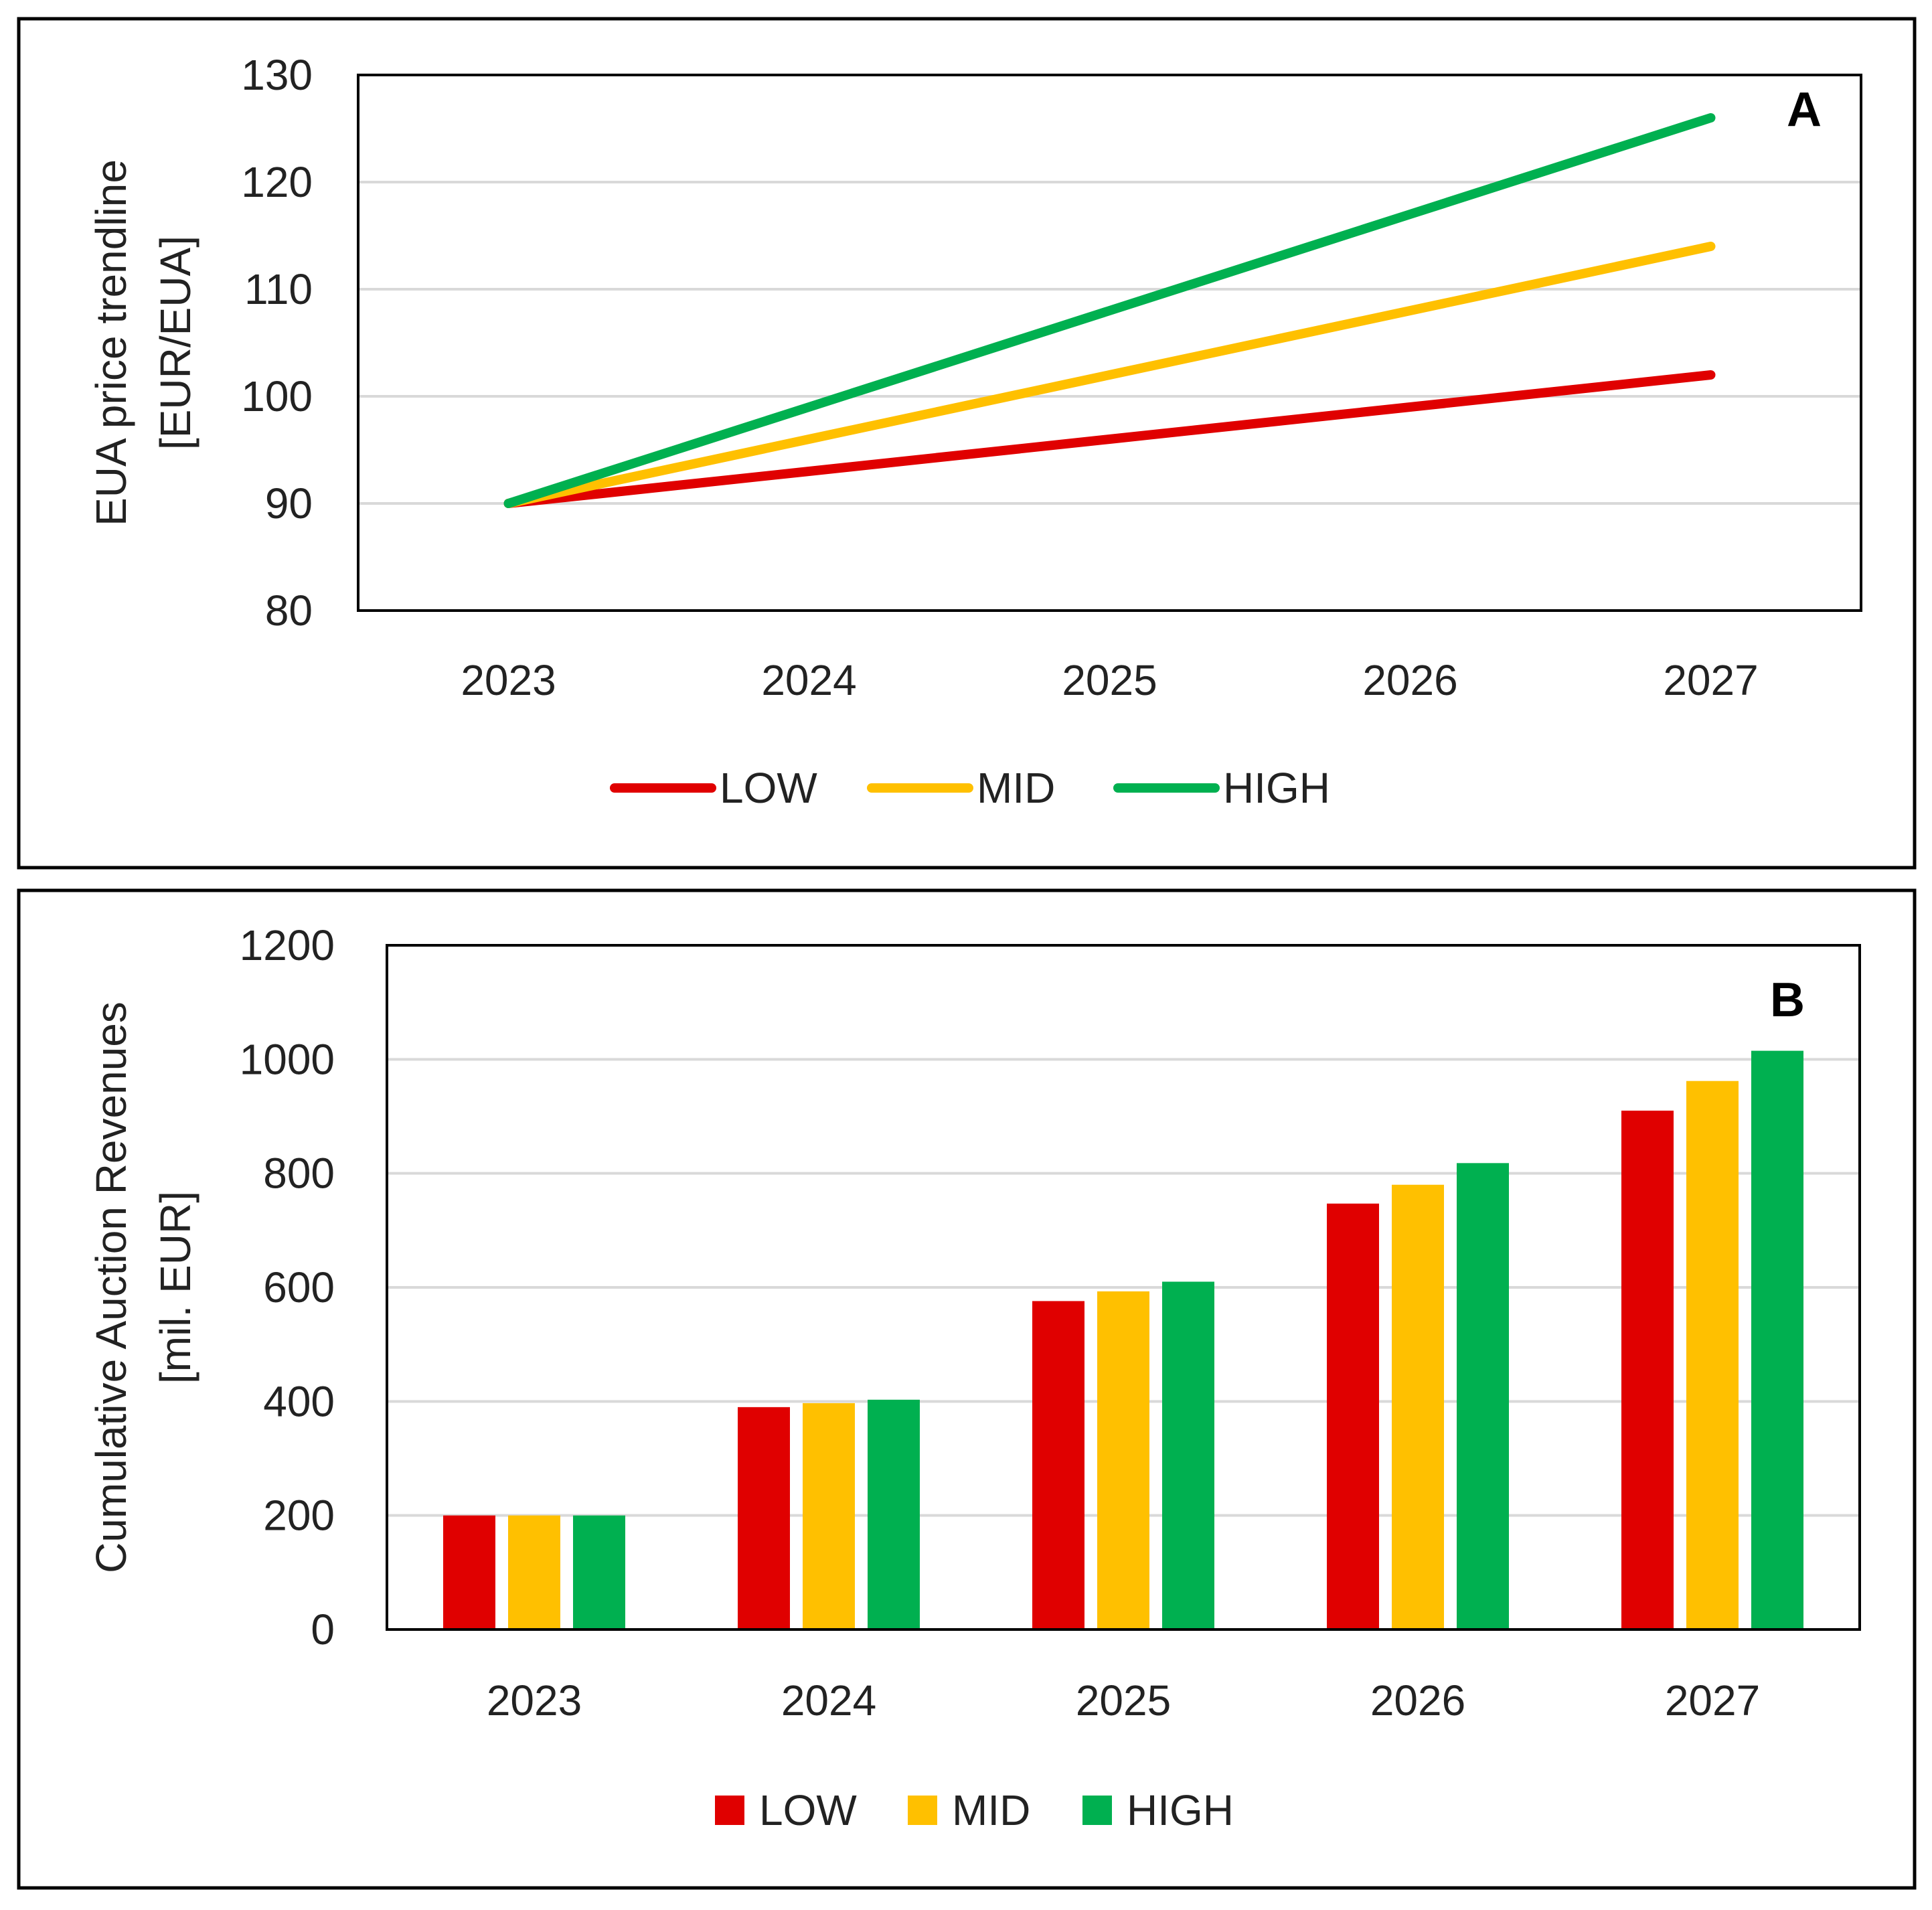 Image resolution: width=1932 pixels, height=1910 pixels. I want to click on panel-b-y-axis-title: Cumulative Auction Revenues [mil. EUR], so click(143, 1287).